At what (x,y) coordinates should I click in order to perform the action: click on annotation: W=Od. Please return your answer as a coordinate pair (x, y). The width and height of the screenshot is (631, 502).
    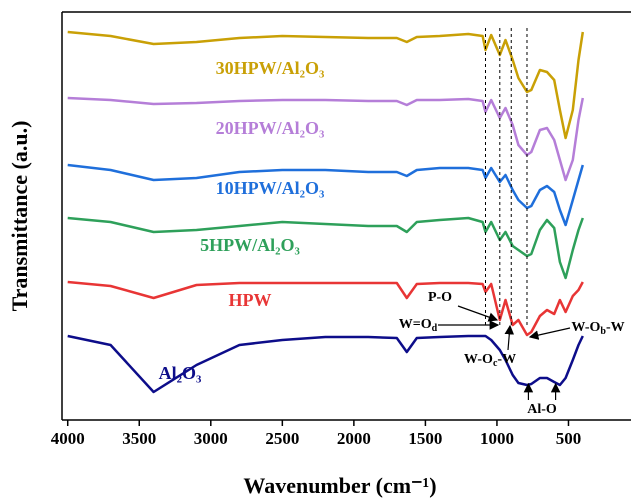
    Looking at the image, I should click on (418, 325).